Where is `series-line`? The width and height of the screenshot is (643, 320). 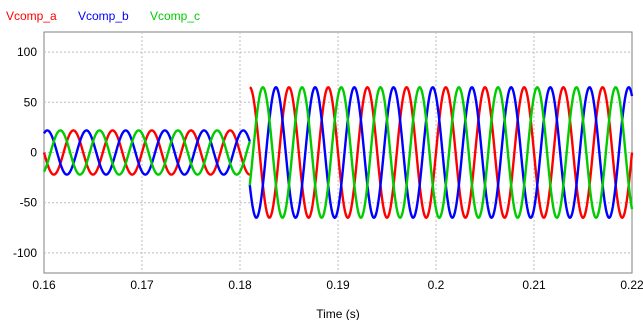
series-line is located at coordinates (146, 152).